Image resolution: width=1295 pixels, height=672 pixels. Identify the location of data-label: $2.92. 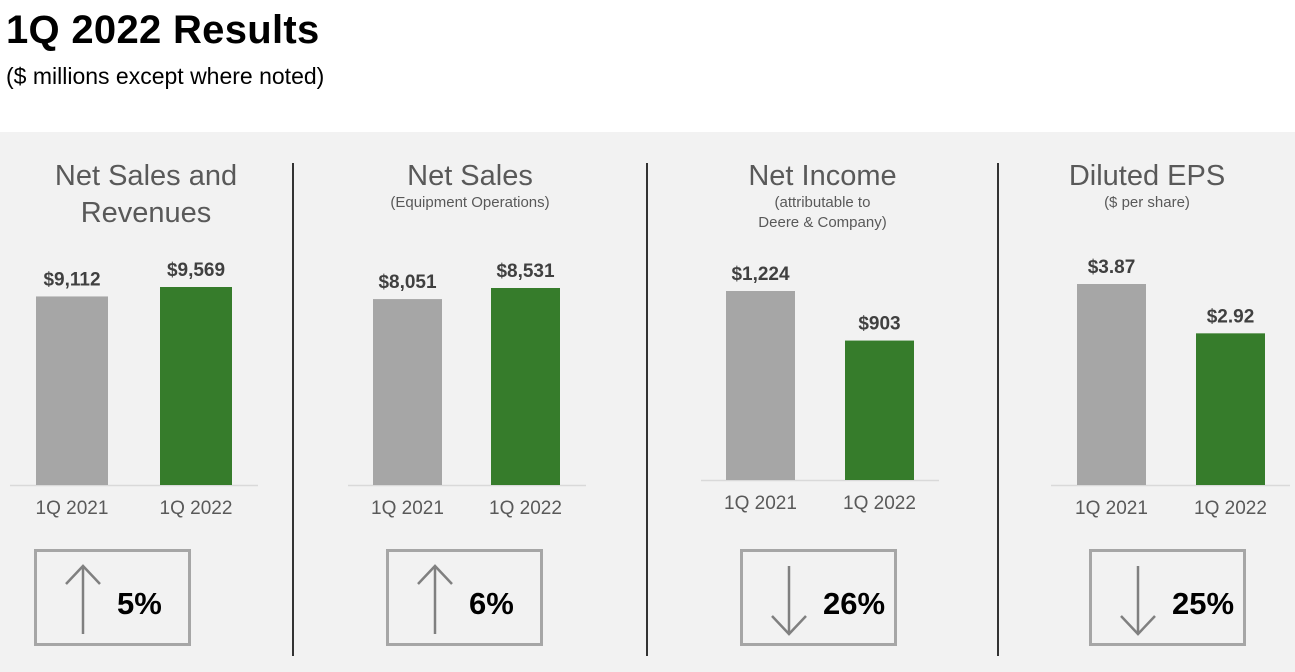
(1231, 316).